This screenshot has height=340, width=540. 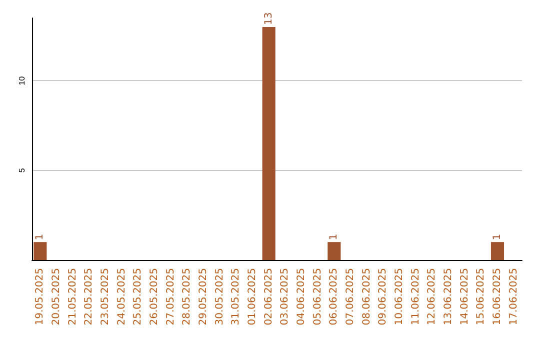 I want to click on x-tick-label: 26.05.2025, so click(x=154, y=297).